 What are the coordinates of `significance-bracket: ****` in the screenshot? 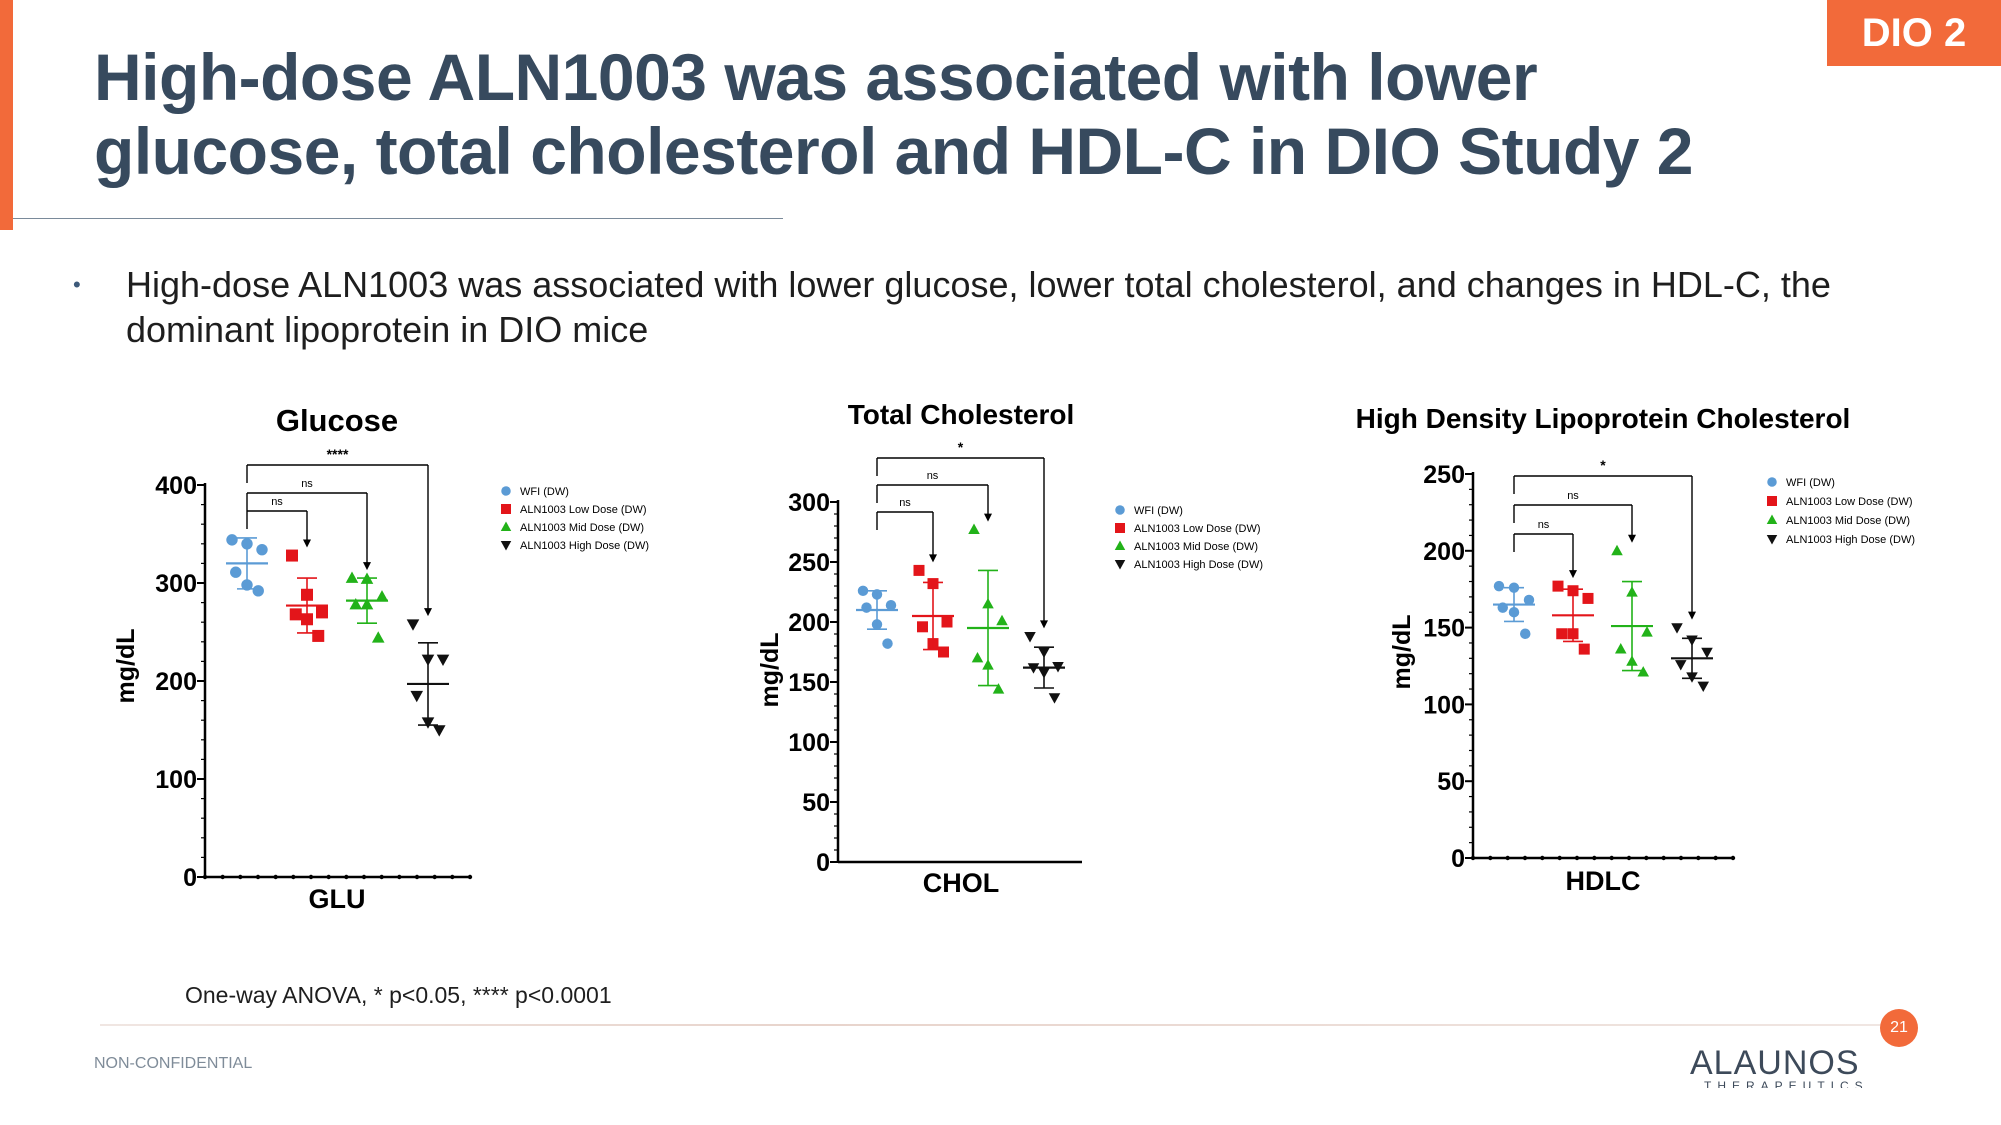 It's located at (339, 531).